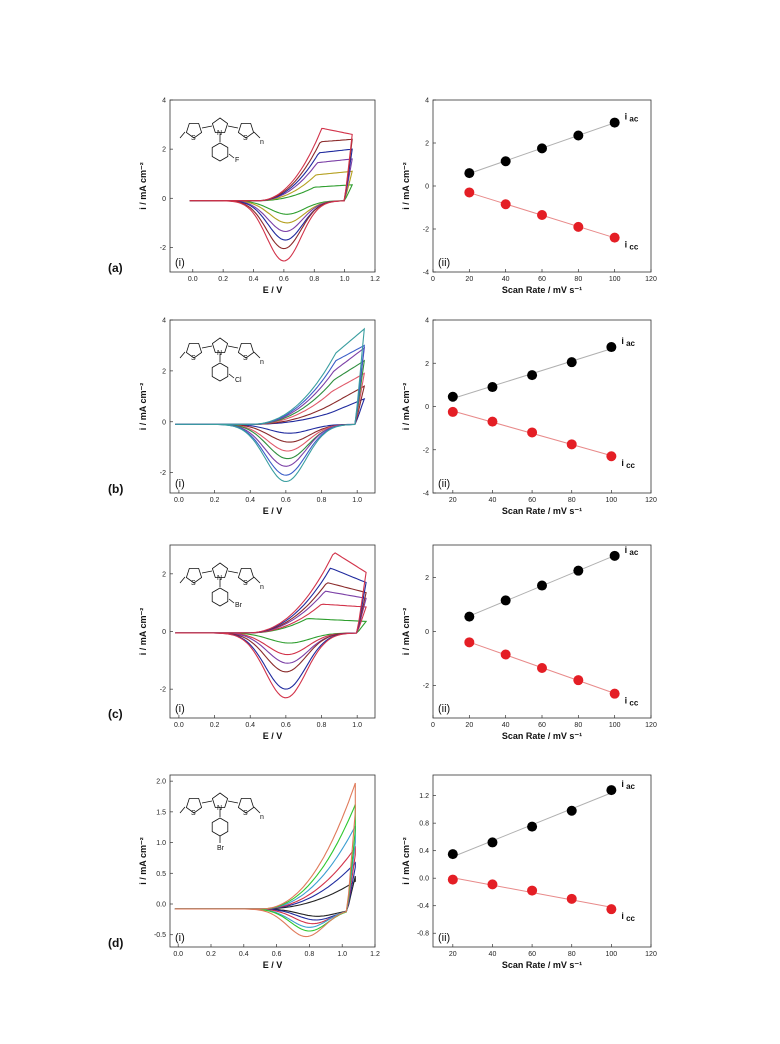 This screenshot has width=780, height=1044. Describe the element at coordinates (115, 489) in the screenshot. I see `row-label: (b)` at that location.